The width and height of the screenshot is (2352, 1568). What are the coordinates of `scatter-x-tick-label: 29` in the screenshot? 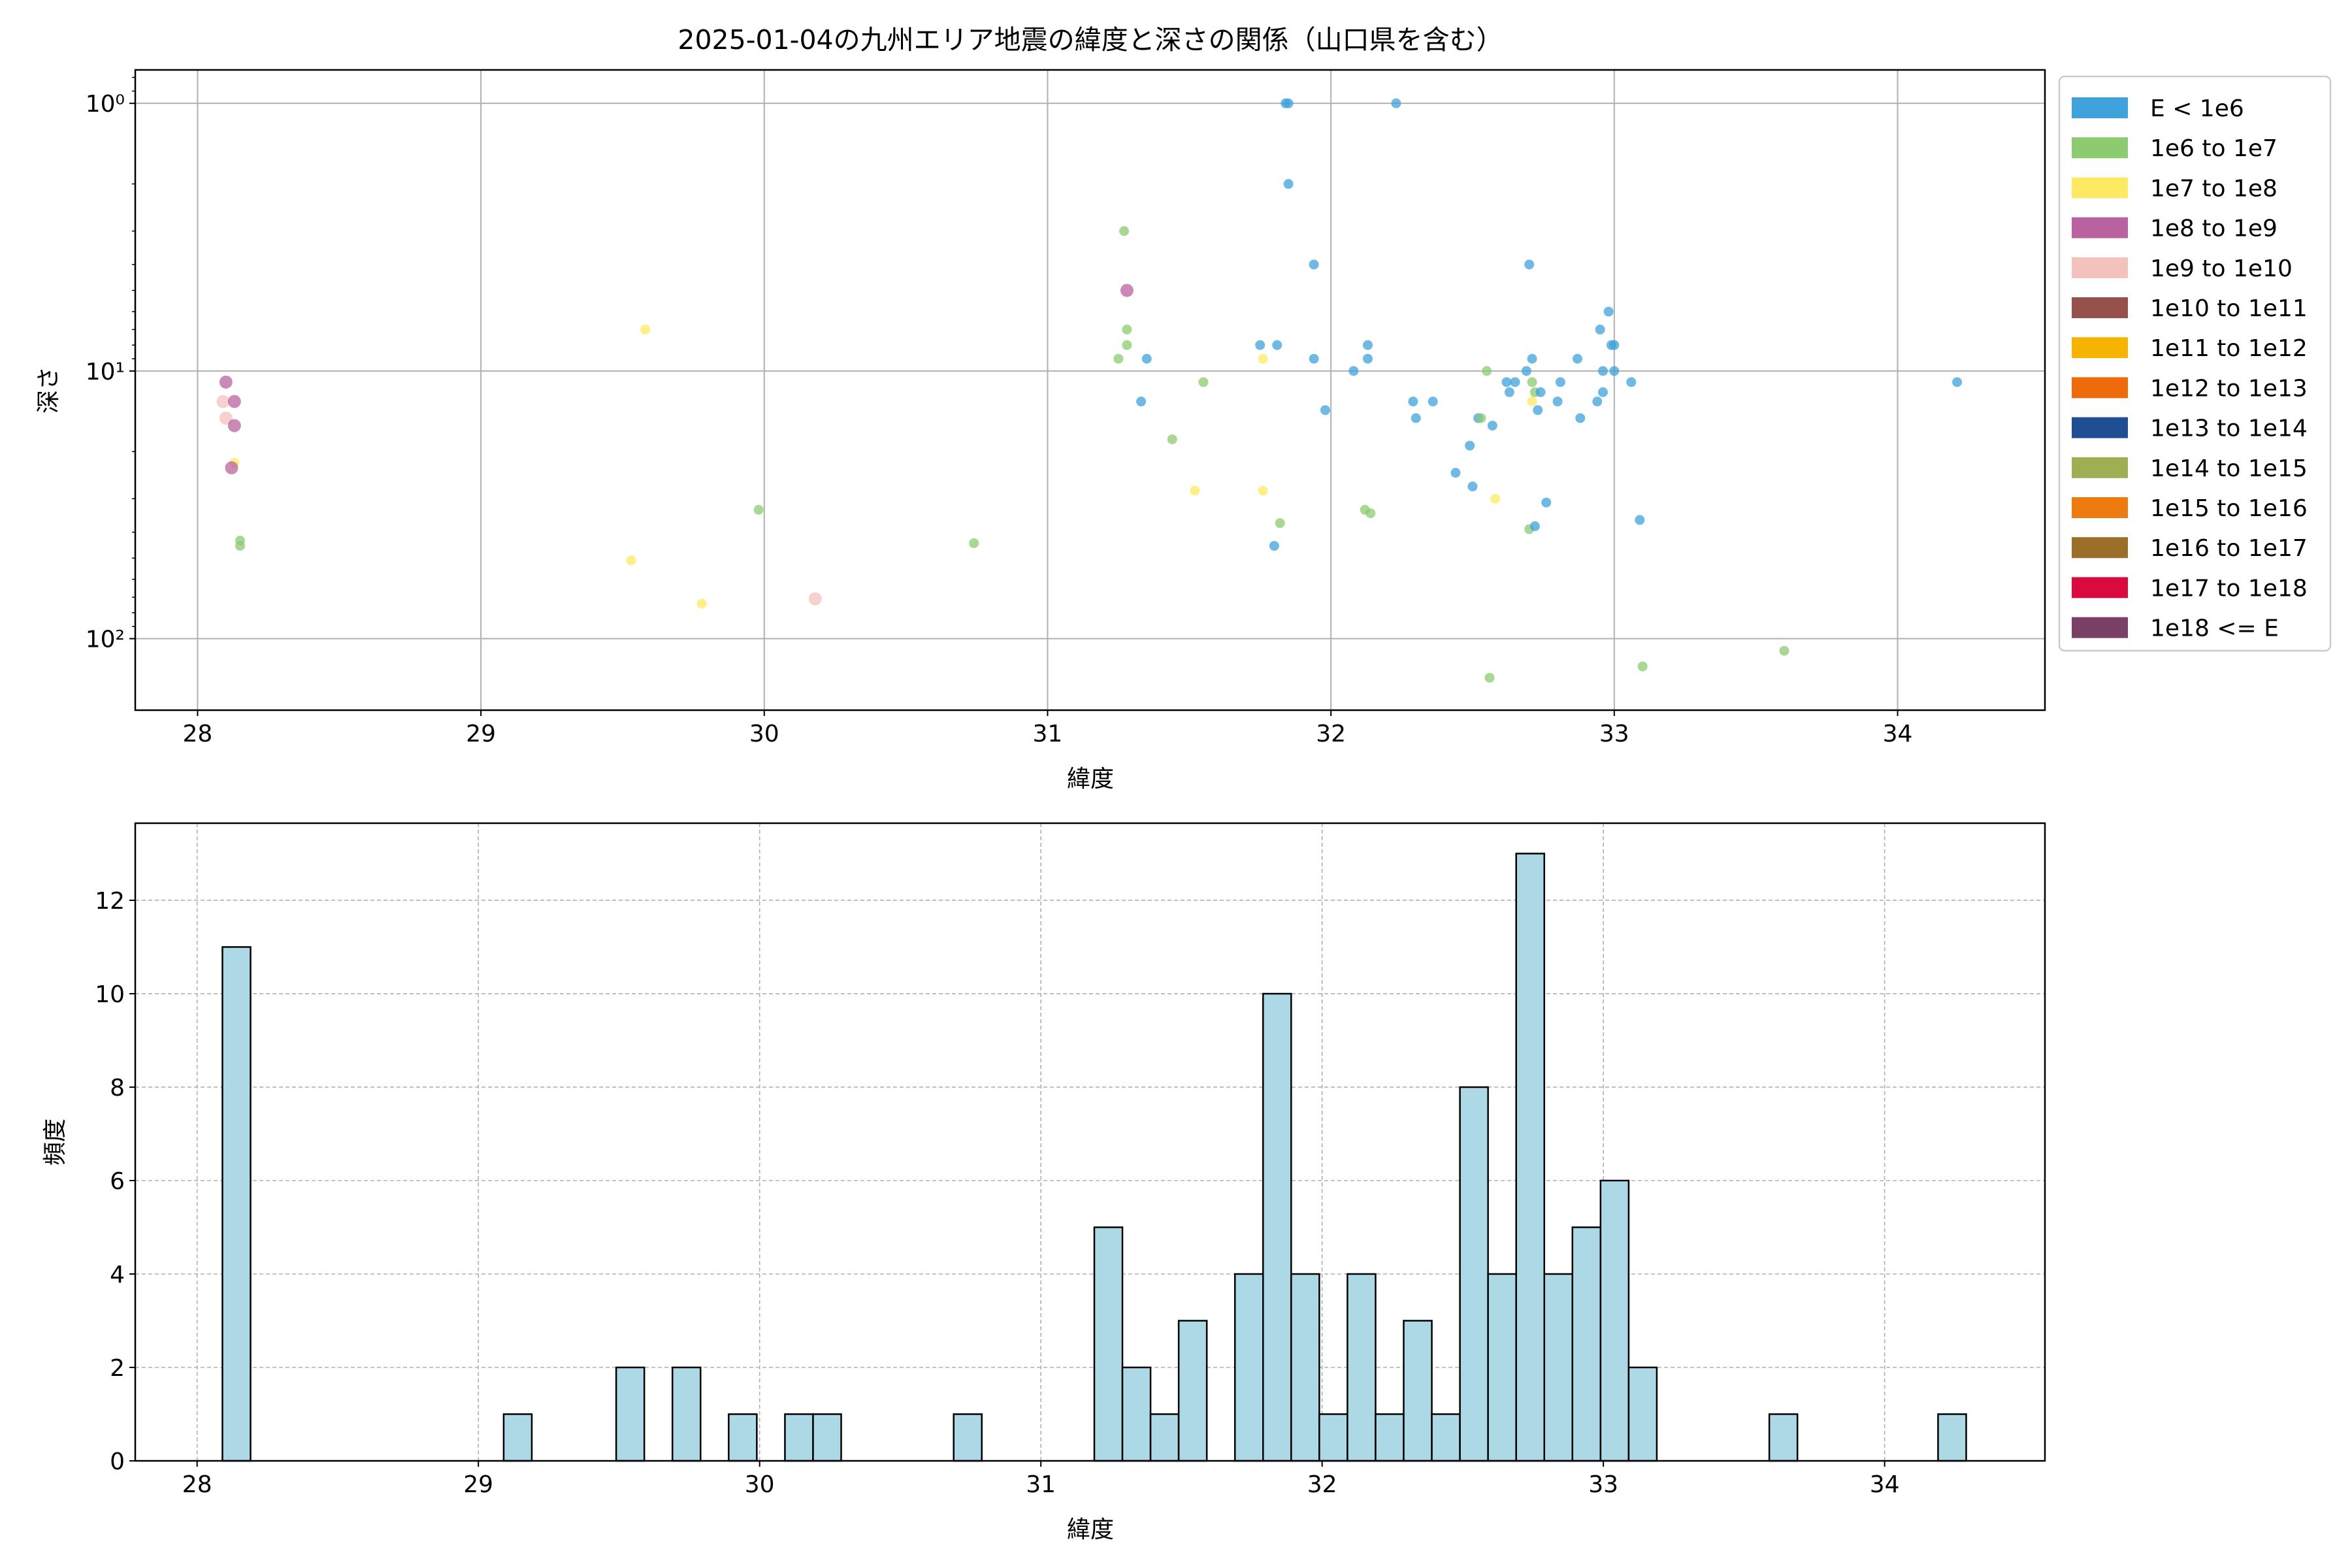 It's located at (481, 734).